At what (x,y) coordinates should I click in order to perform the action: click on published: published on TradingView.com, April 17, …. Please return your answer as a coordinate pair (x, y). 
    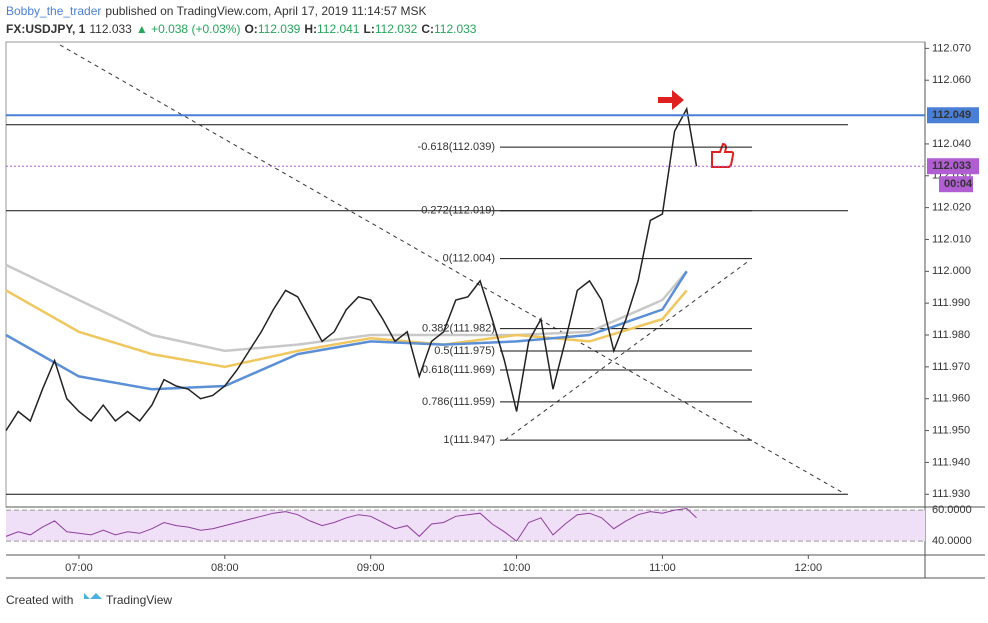
    Looking at the image, I should click on (265, 11).